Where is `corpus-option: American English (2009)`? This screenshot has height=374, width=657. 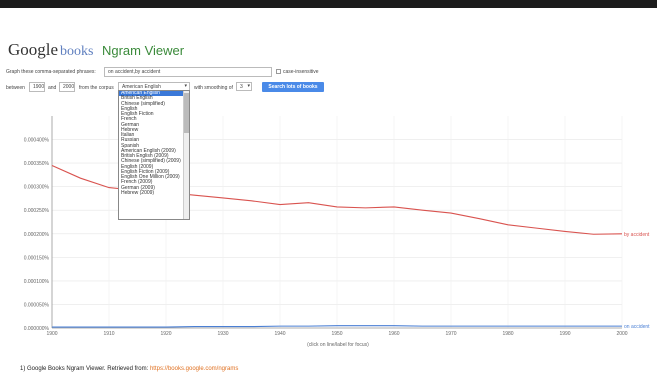 corpus-option: American English (2009) is located at coordinates (148, 150).